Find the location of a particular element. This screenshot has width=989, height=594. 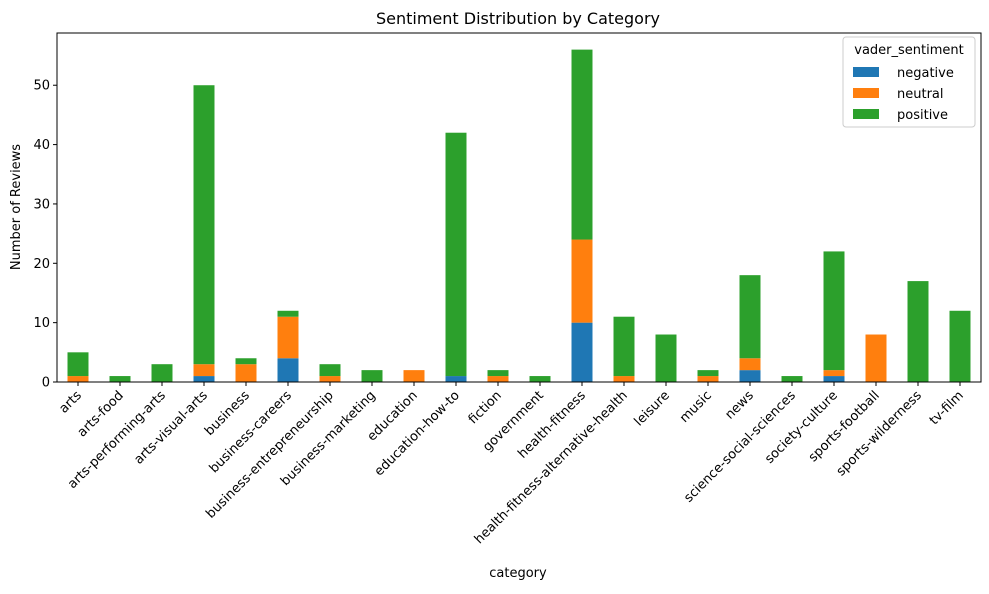

bar-negative-news is located at coordinates (750, 376).